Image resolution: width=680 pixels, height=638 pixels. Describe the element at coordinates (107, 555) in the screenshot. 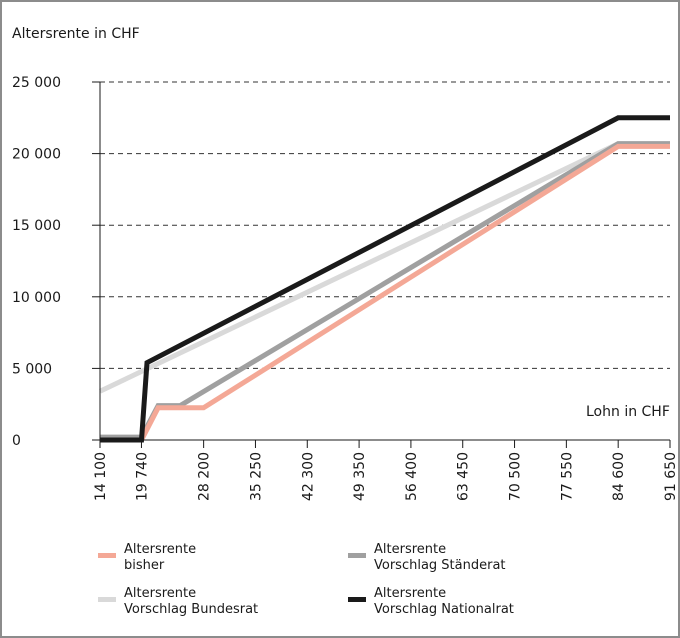

I see `legend-swatch-bisher` at that location.